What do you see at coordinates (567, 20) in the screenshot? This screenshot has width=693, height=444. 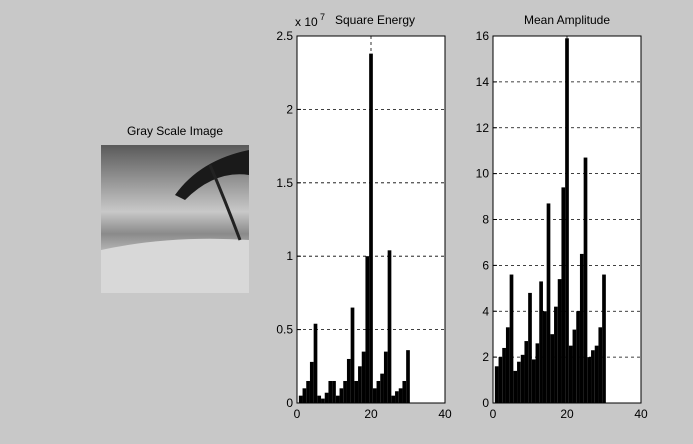 I see `chart-title: Mean Amplitude` at bounding box center [567, 20].